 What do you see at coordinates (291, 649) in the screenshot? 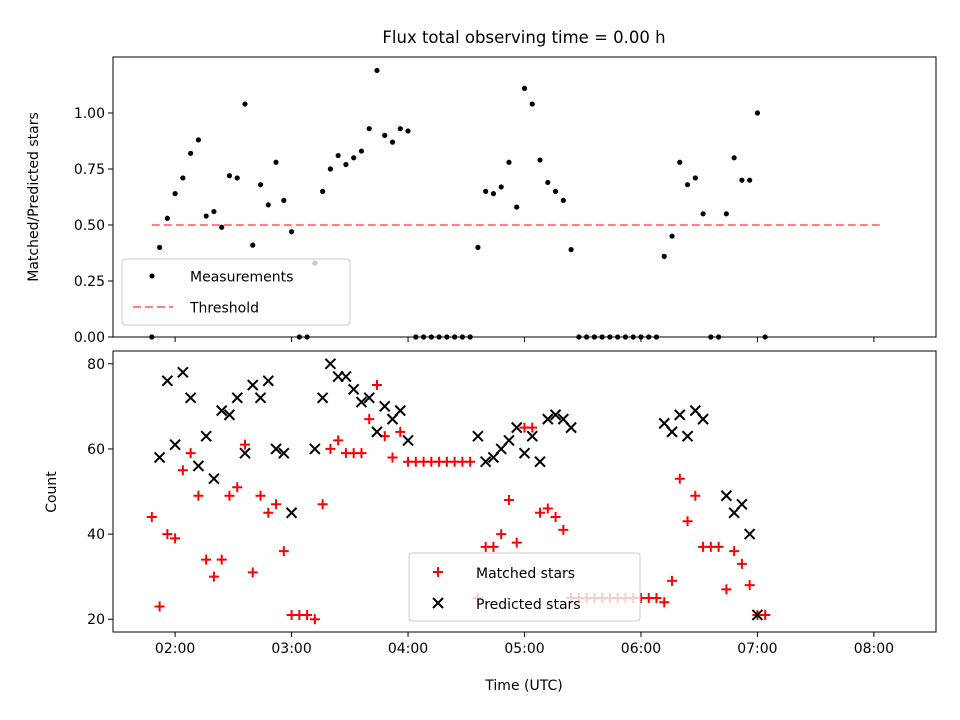
I see `x-tick-label: 03:00` at bounding box center [291, 649].